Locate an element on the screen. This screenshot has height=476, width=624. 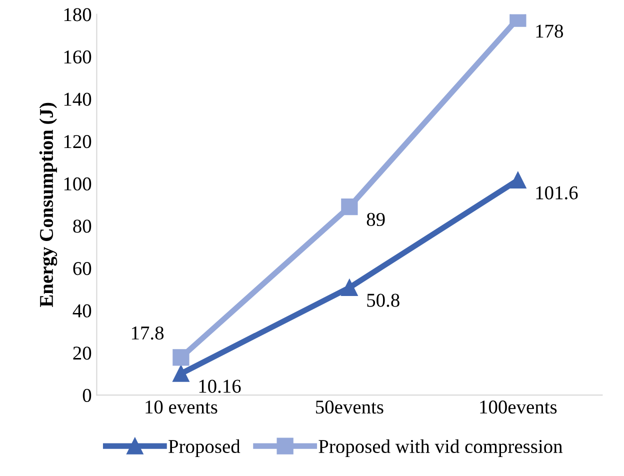
y-tick-label: 140 is located at coordinates (78, 99).